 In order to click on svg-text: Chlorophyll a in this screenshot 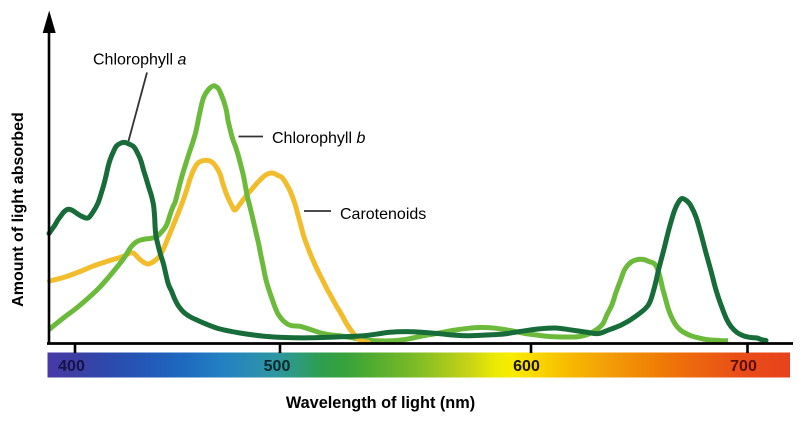, I will do `click(139, 60)`.